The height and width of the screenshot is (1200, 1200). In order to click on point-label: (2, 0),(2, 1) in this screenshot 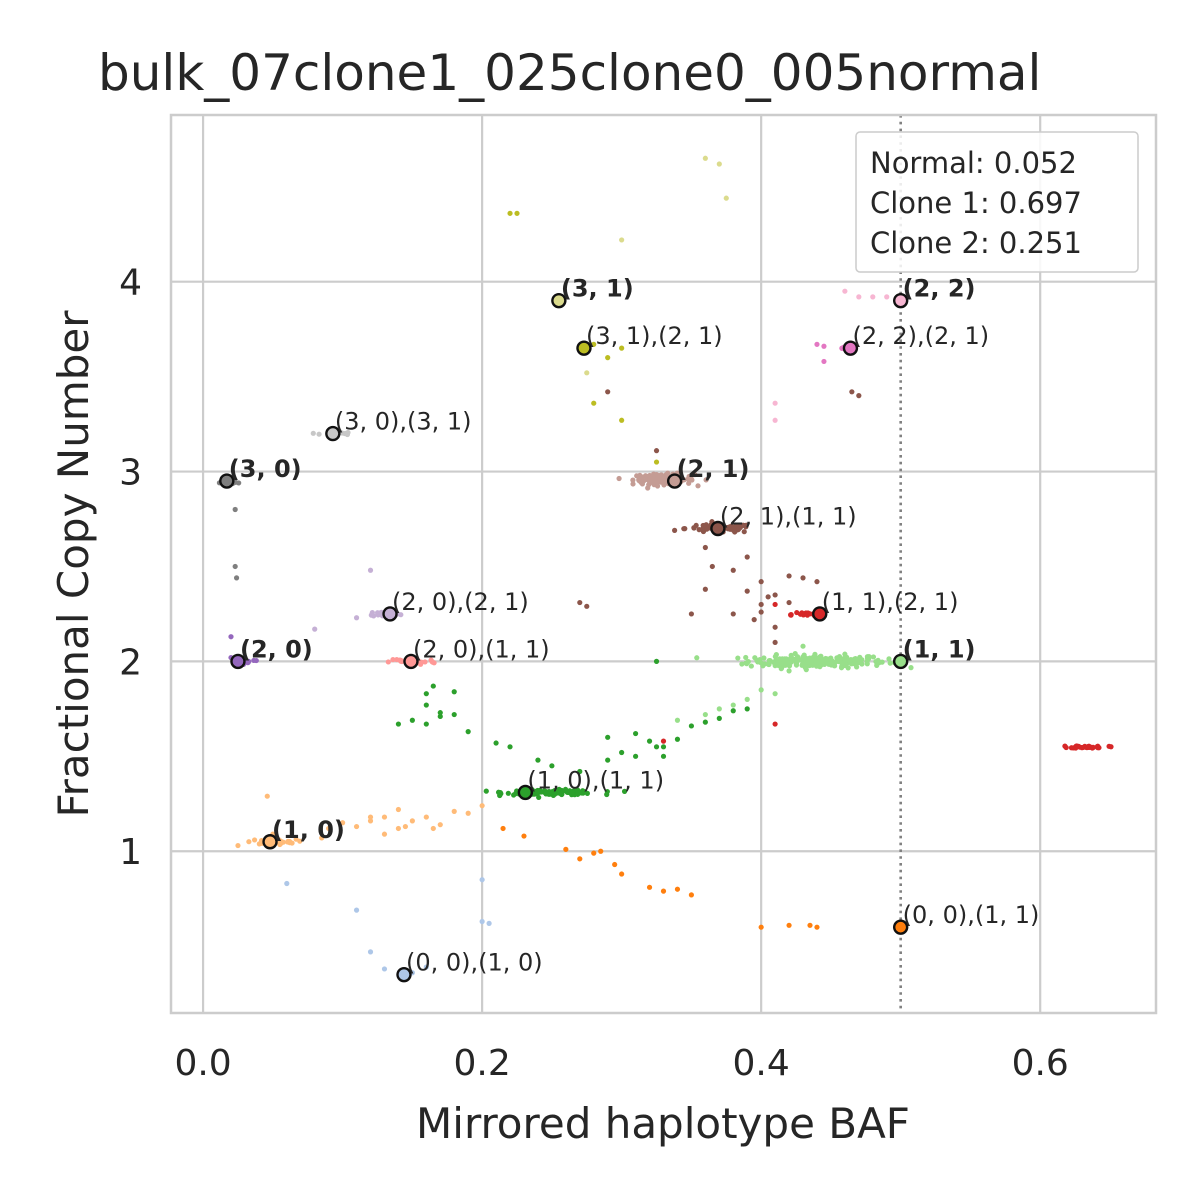, I will do `click(460, 602)`.